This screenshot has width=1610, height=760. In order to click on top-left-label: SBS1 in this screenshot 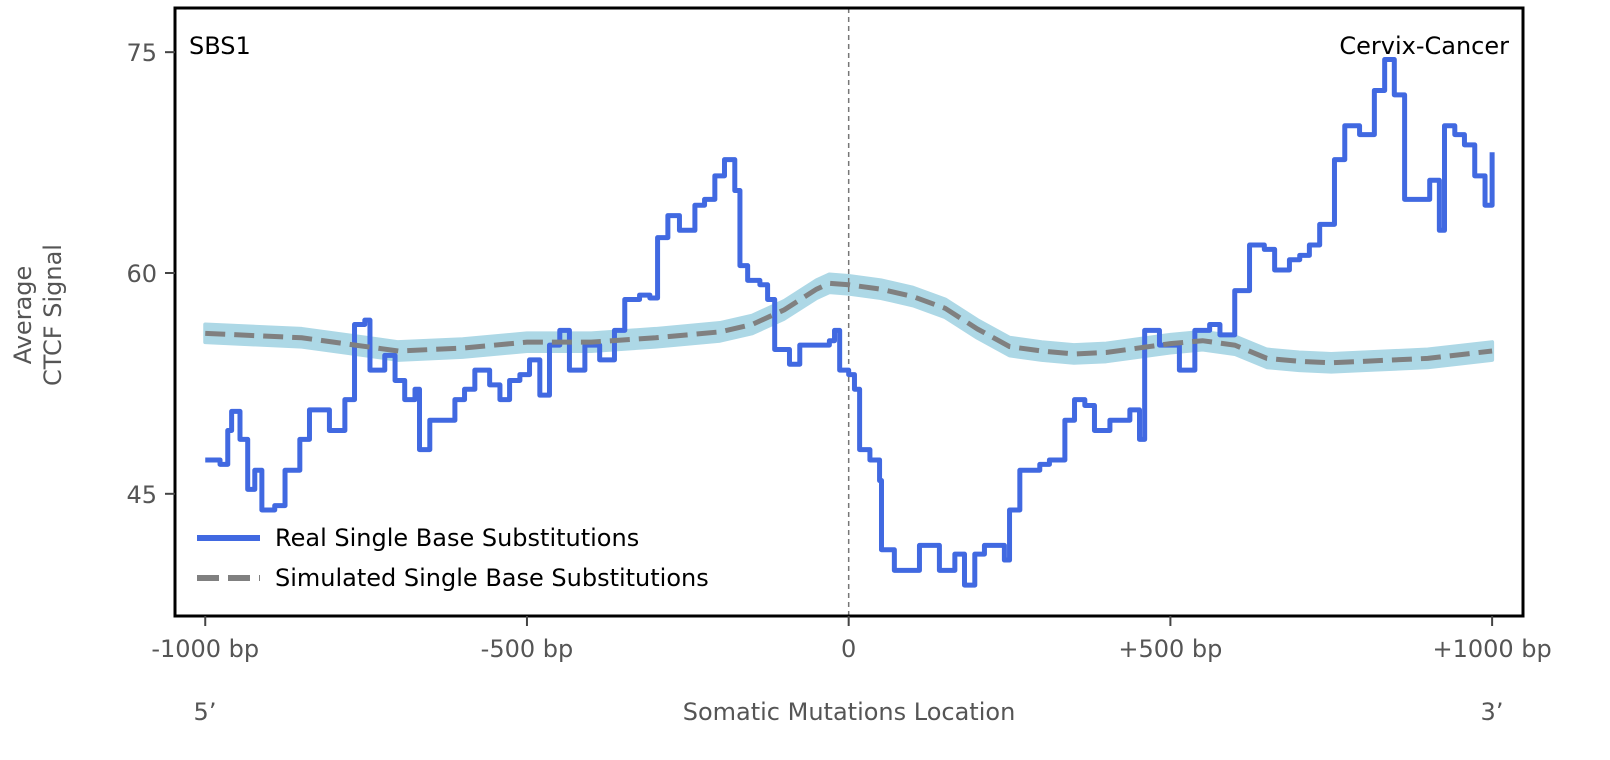, I will do `click(220, 46)`.